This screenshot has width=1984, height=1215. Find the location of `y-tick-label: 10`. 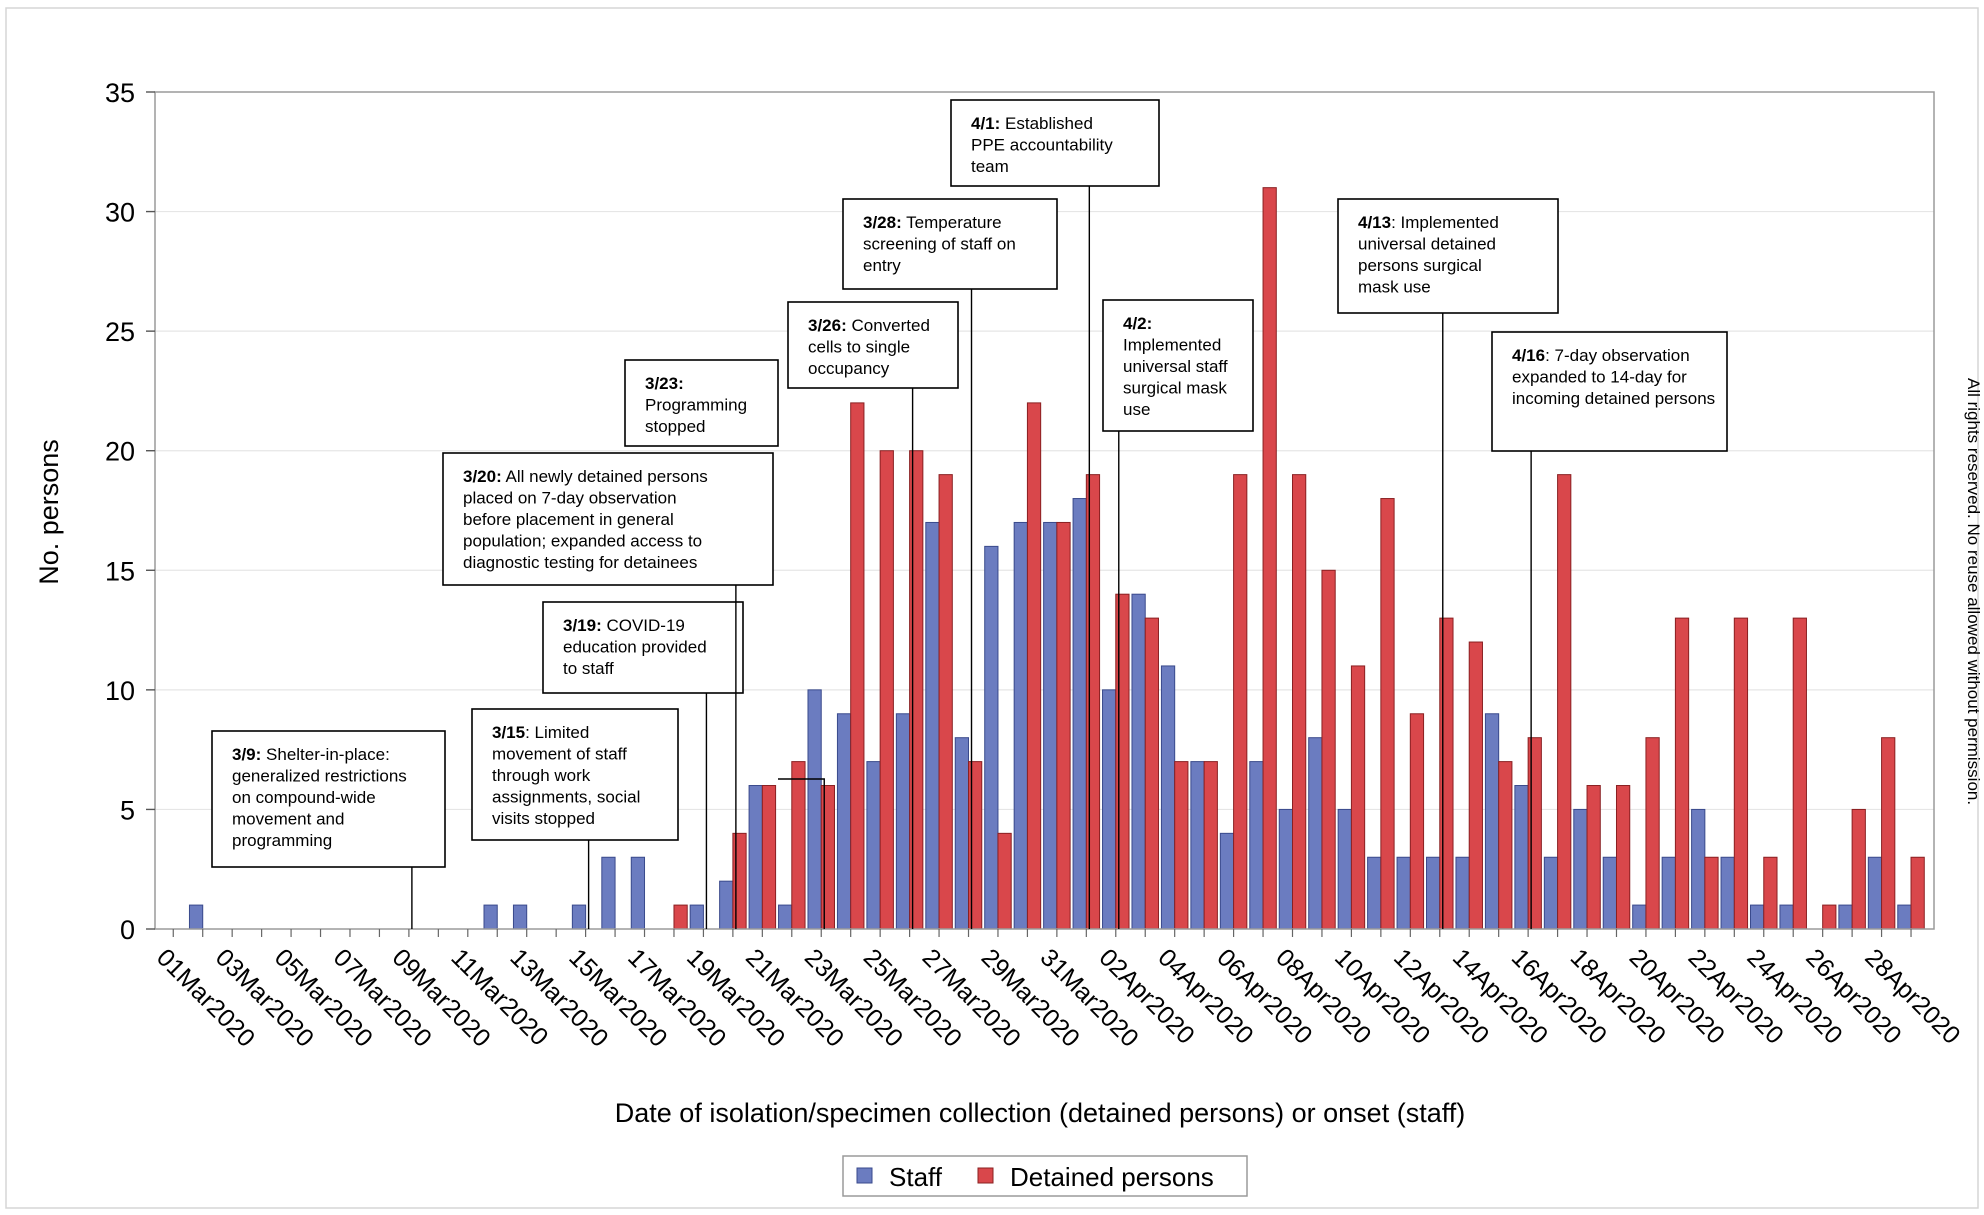

y-tick-label: 10 is located at coordinates (120, 691).